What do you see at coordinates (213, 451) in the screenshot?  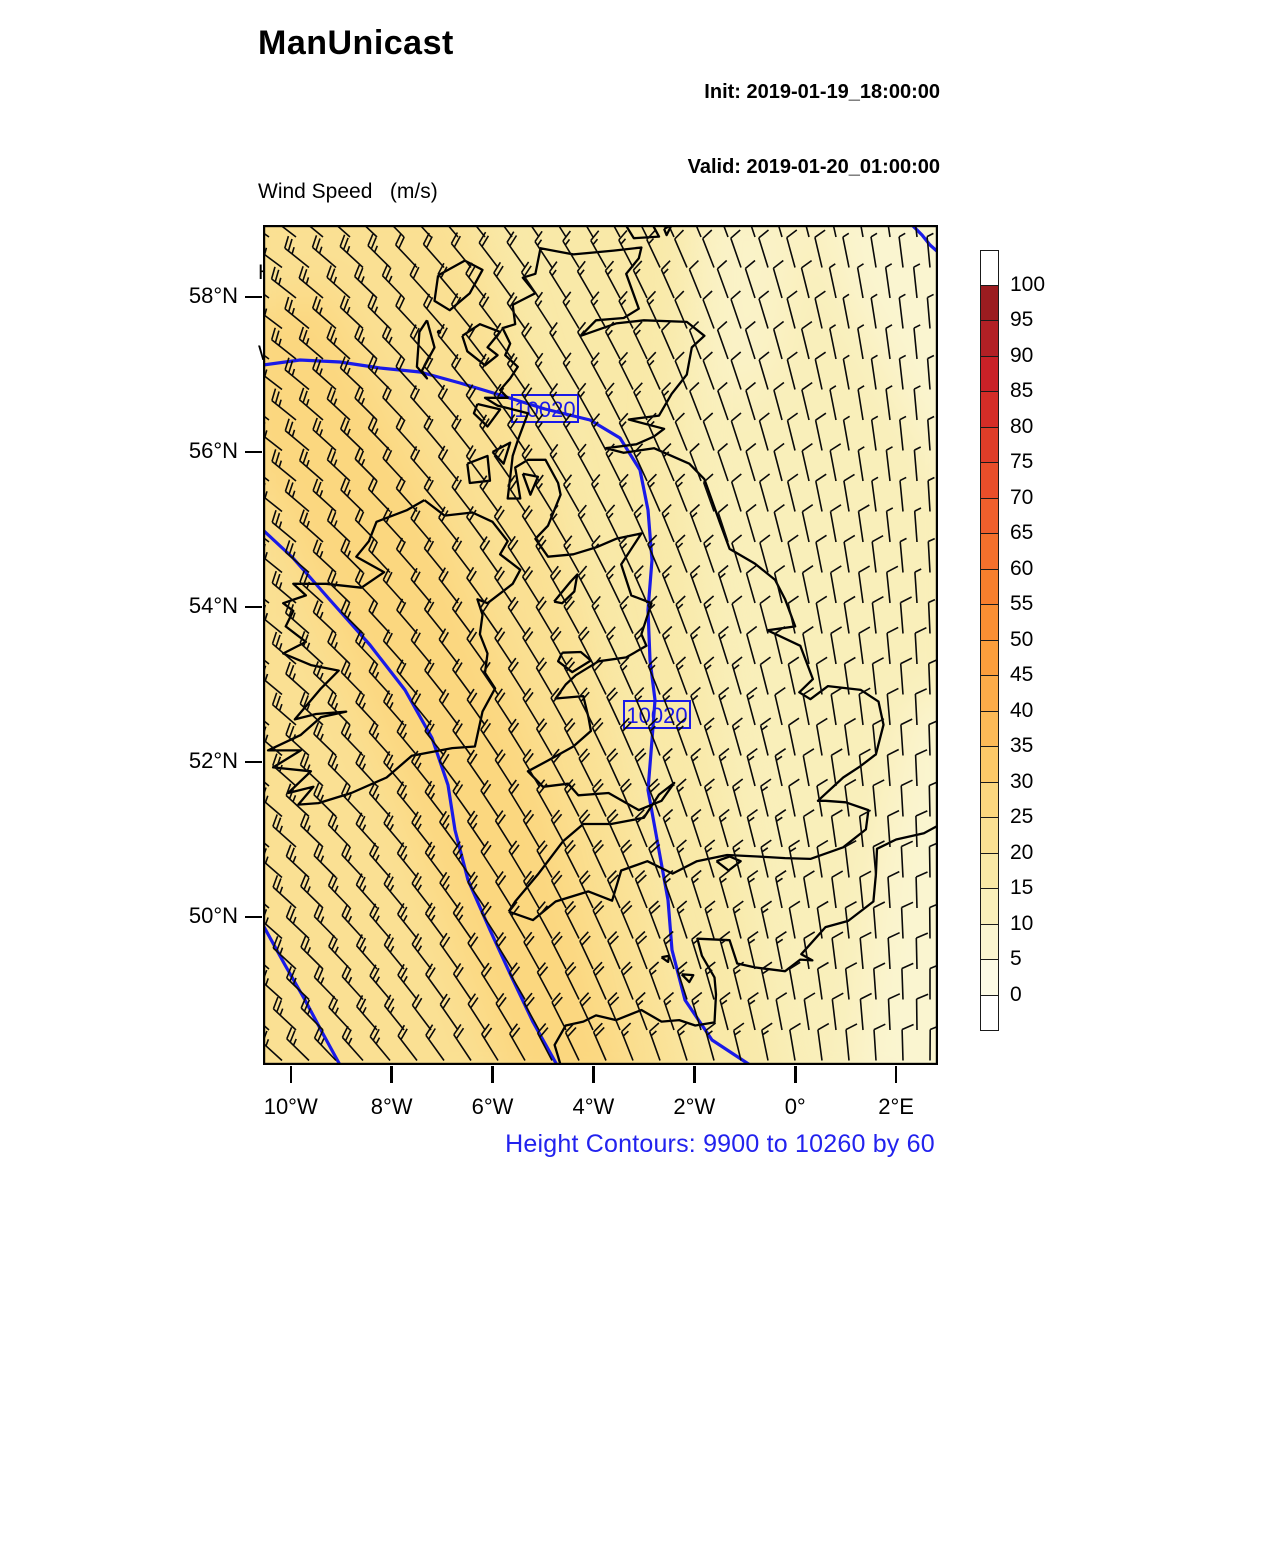 I see `lat-tick-label: 56°N` at bounding box center [213, 451].